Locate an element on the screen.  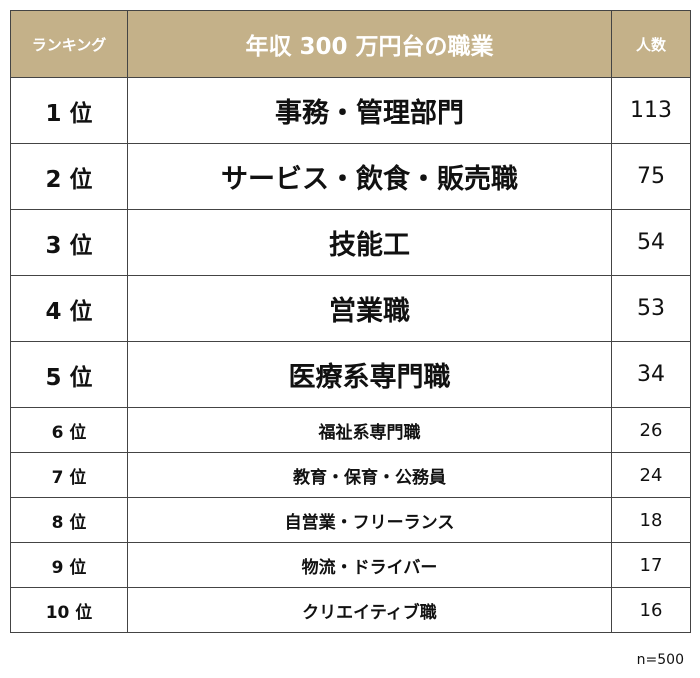
rank-cell: 4 位 is located at coordinates (69, 308).